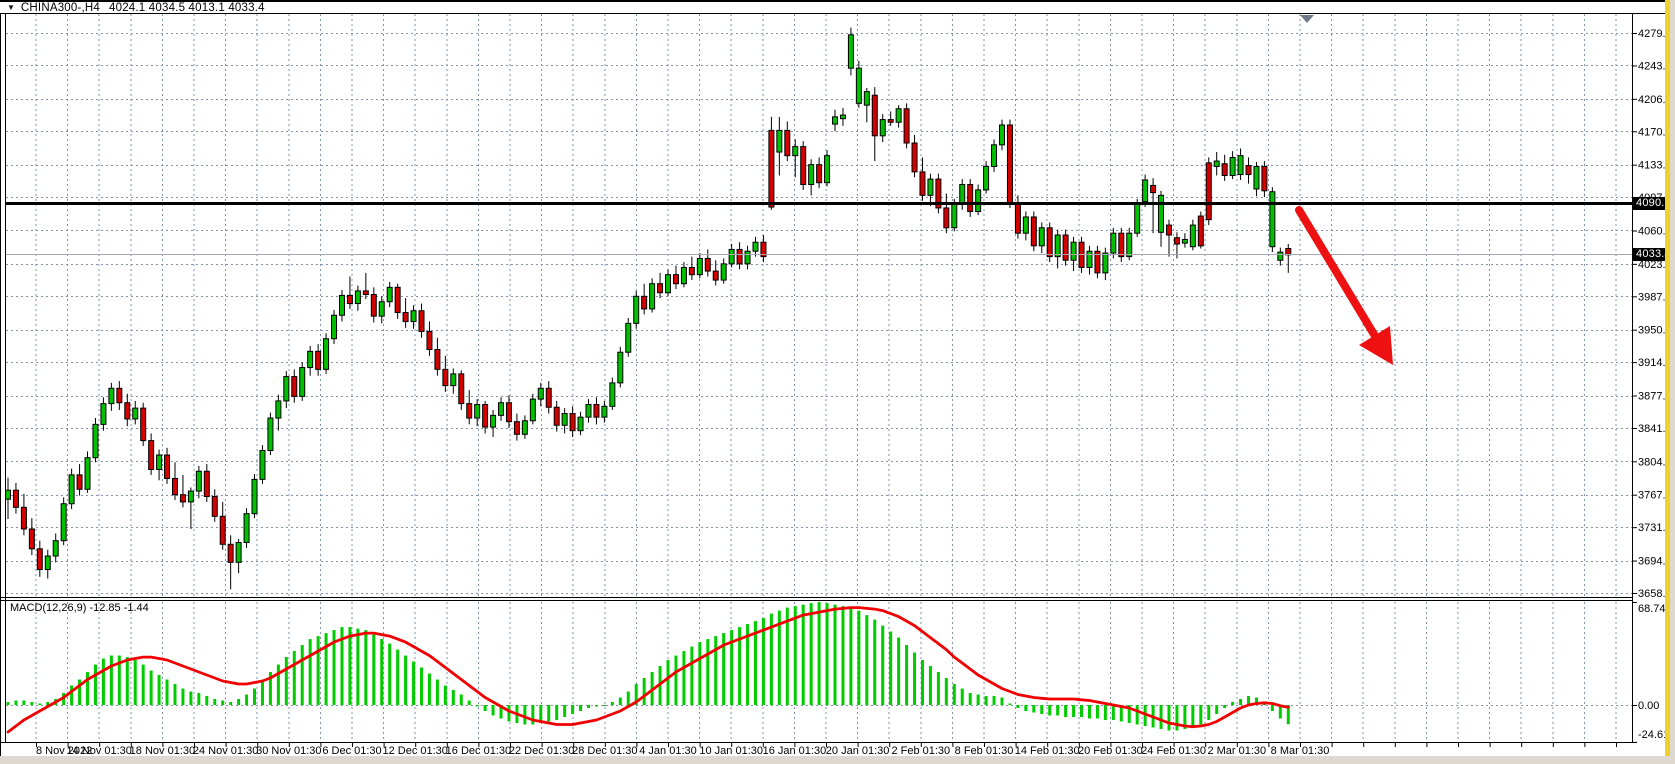 Image resolution: width=1675 pixels, height=764 pixels. I want to click on svg-text: 20 Jan 01:30, so click(858, 751).